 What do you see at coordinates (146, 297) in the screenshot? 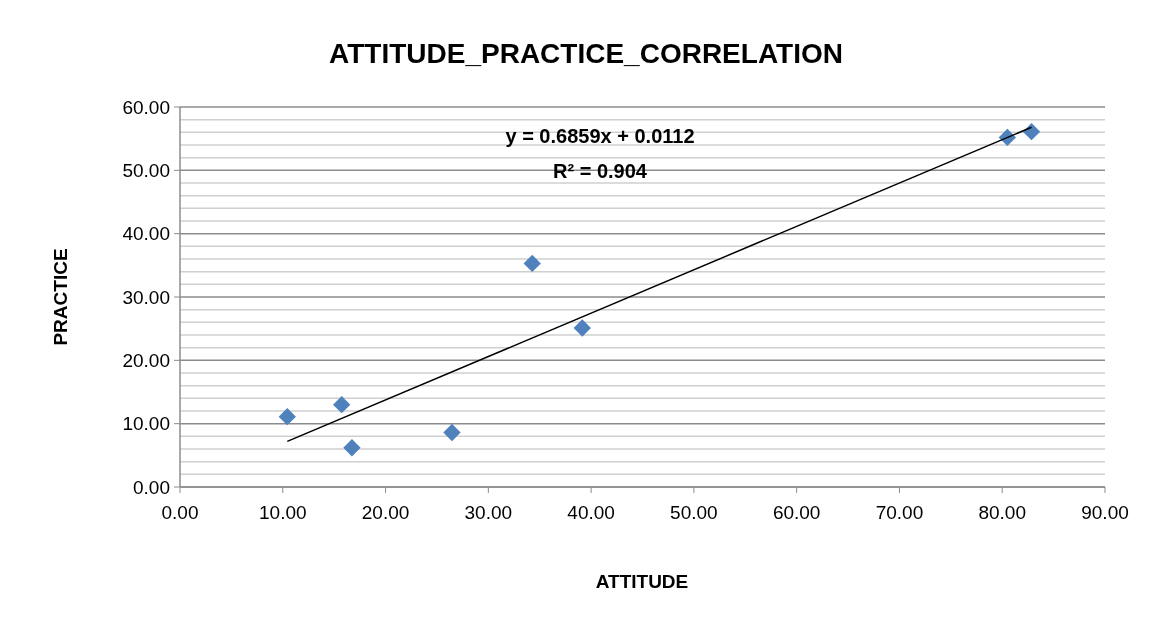
I see `y-tick-label: 30.00` at bounding box center [146, 297].